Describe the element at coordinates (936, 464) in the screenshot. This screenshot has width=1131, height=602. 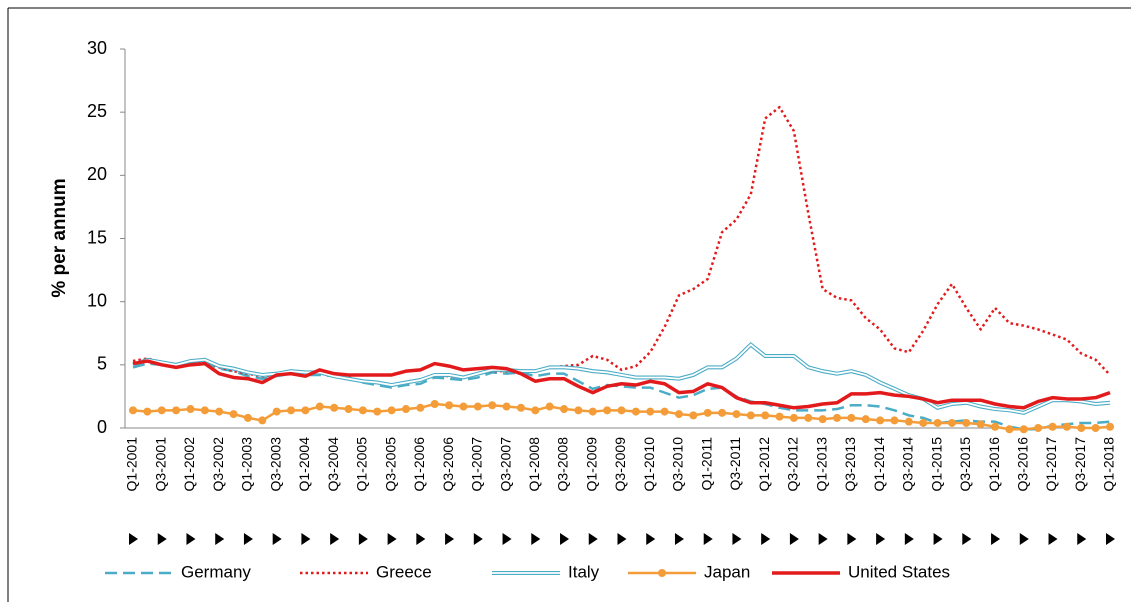
I see `x-tick-label: Q1-2015` at that location.